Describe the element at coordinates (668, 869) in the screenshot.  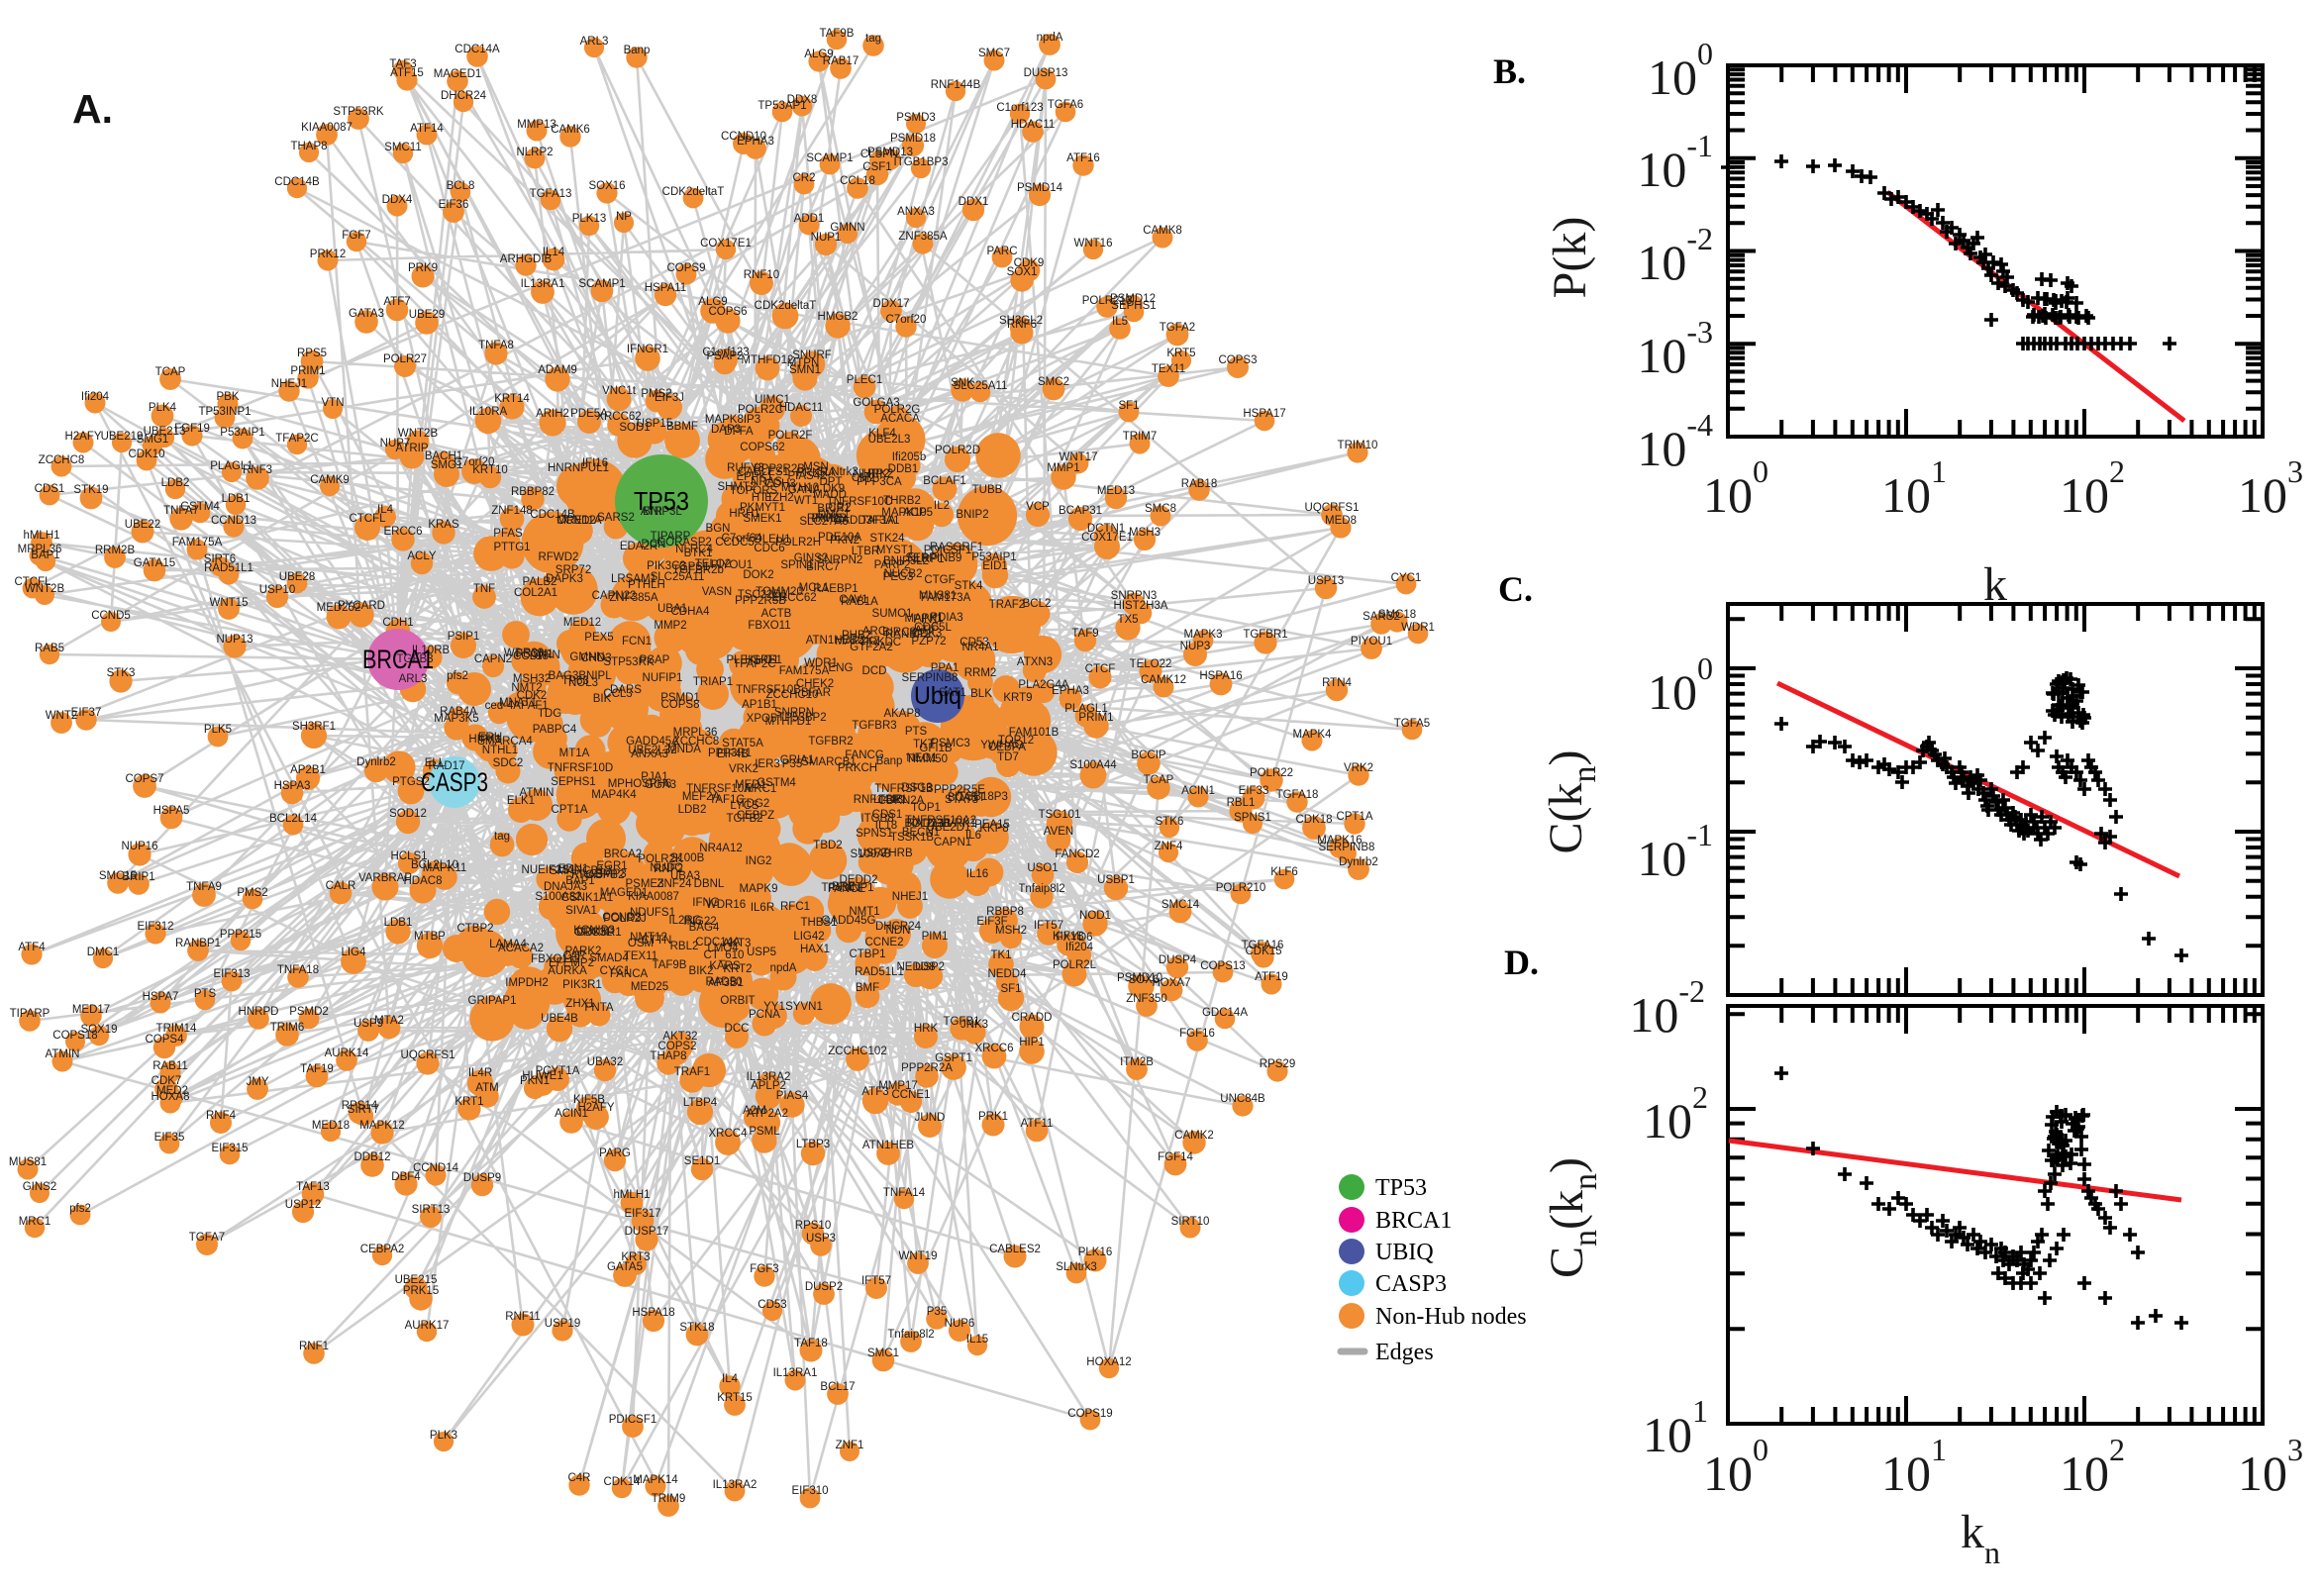
I see `svg-text: RNF2` at that location.